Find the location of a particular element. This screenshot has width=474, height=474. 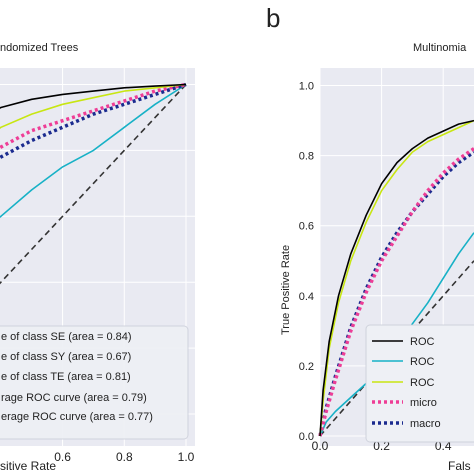

chart-left-title: ndomized Trees is located at coordinates (39, 48).